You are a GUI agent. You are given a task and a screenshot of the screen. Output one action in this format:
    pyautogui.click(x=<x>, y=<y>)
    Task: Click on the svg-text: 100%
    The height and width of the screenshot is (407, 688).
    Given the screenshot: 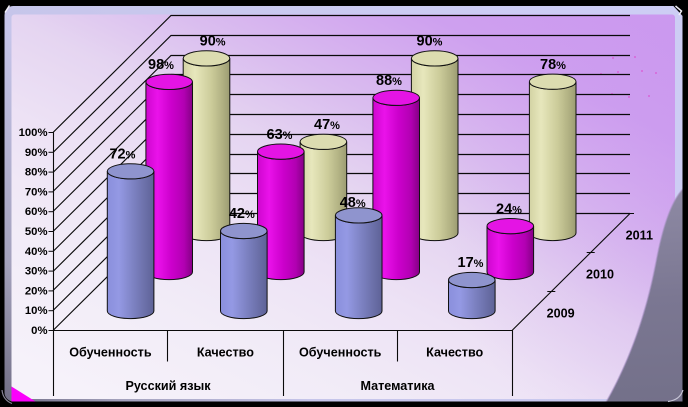 What is the action you would take?
    pyautogui.click(x=33, y=133)
    